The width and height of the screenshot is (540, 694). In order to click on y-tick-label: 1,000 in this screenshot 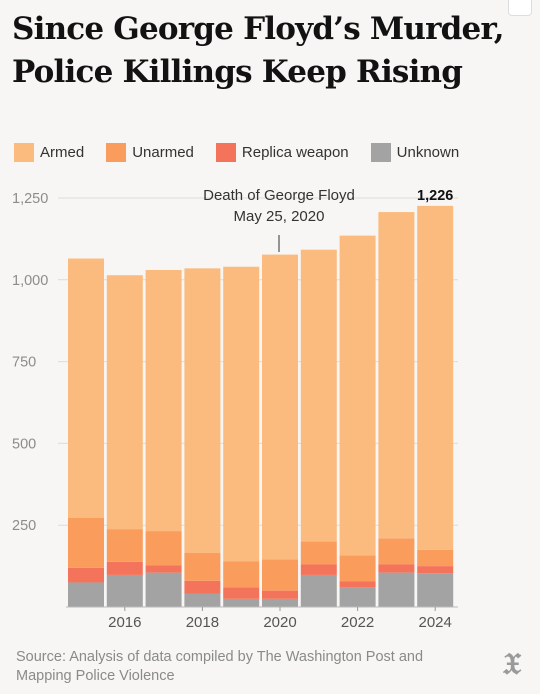, I will do `click(30, 281)`.